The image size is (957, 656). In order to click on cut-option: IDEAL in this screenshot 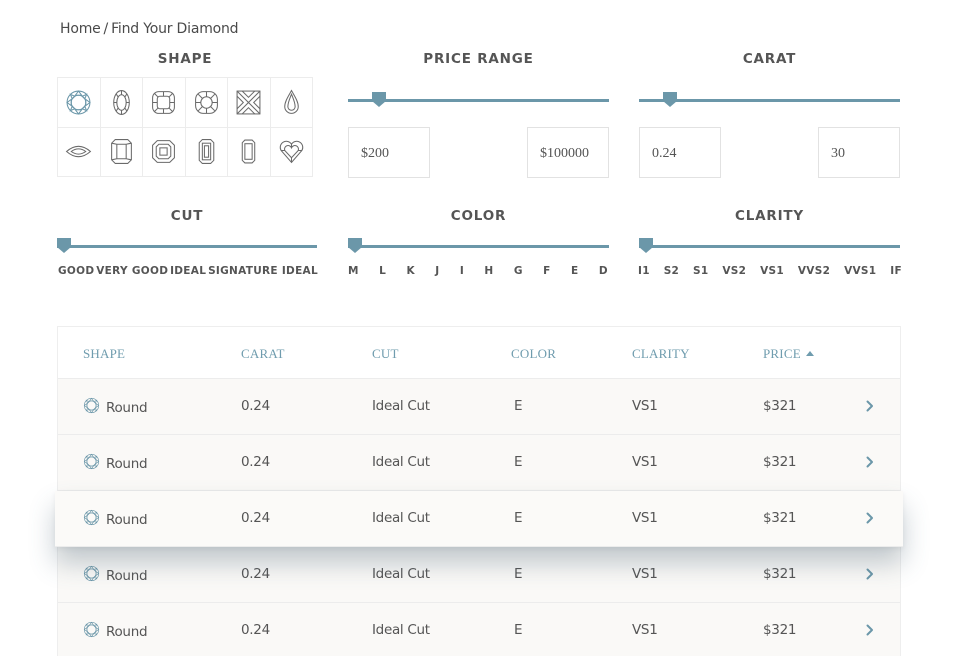, I will do `click(188, 271)`.